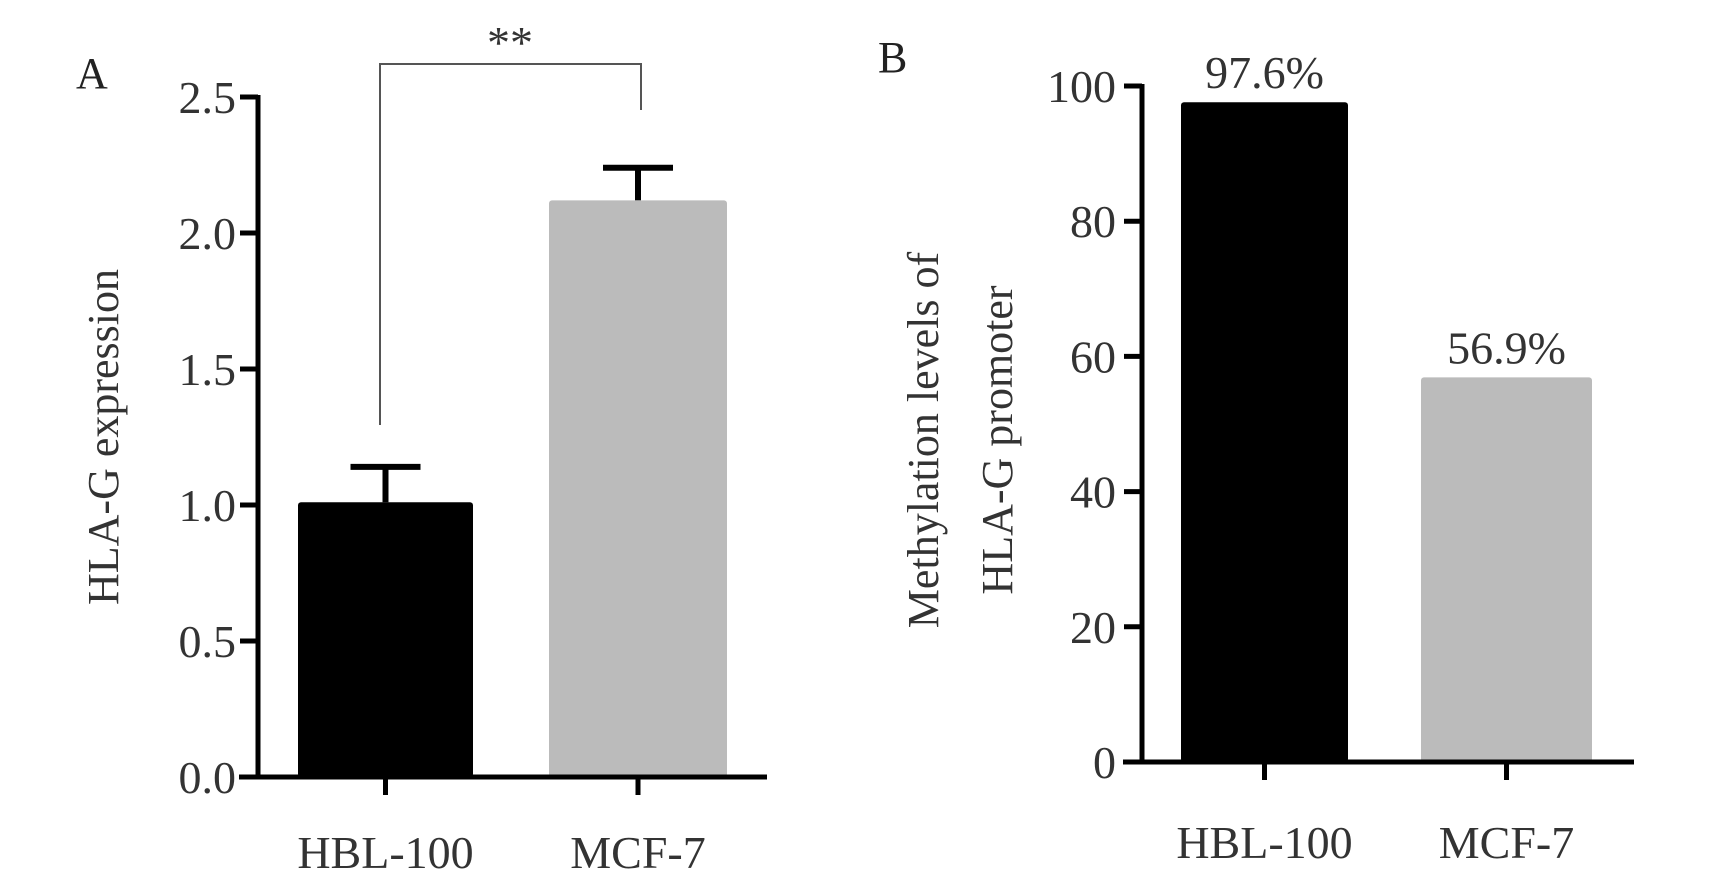  I want to click on y-tick-label: 2.5, so click(208, 97).